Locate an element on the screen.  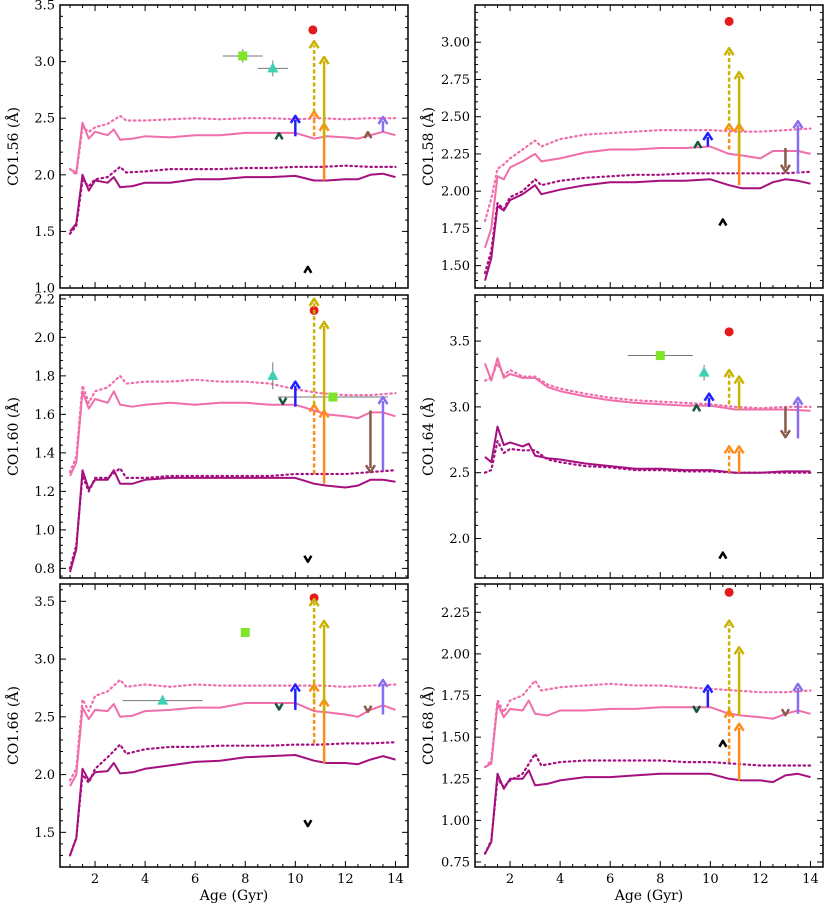
y-axis-label: CO1.66 (Å) is located at coordinates (13, 725).